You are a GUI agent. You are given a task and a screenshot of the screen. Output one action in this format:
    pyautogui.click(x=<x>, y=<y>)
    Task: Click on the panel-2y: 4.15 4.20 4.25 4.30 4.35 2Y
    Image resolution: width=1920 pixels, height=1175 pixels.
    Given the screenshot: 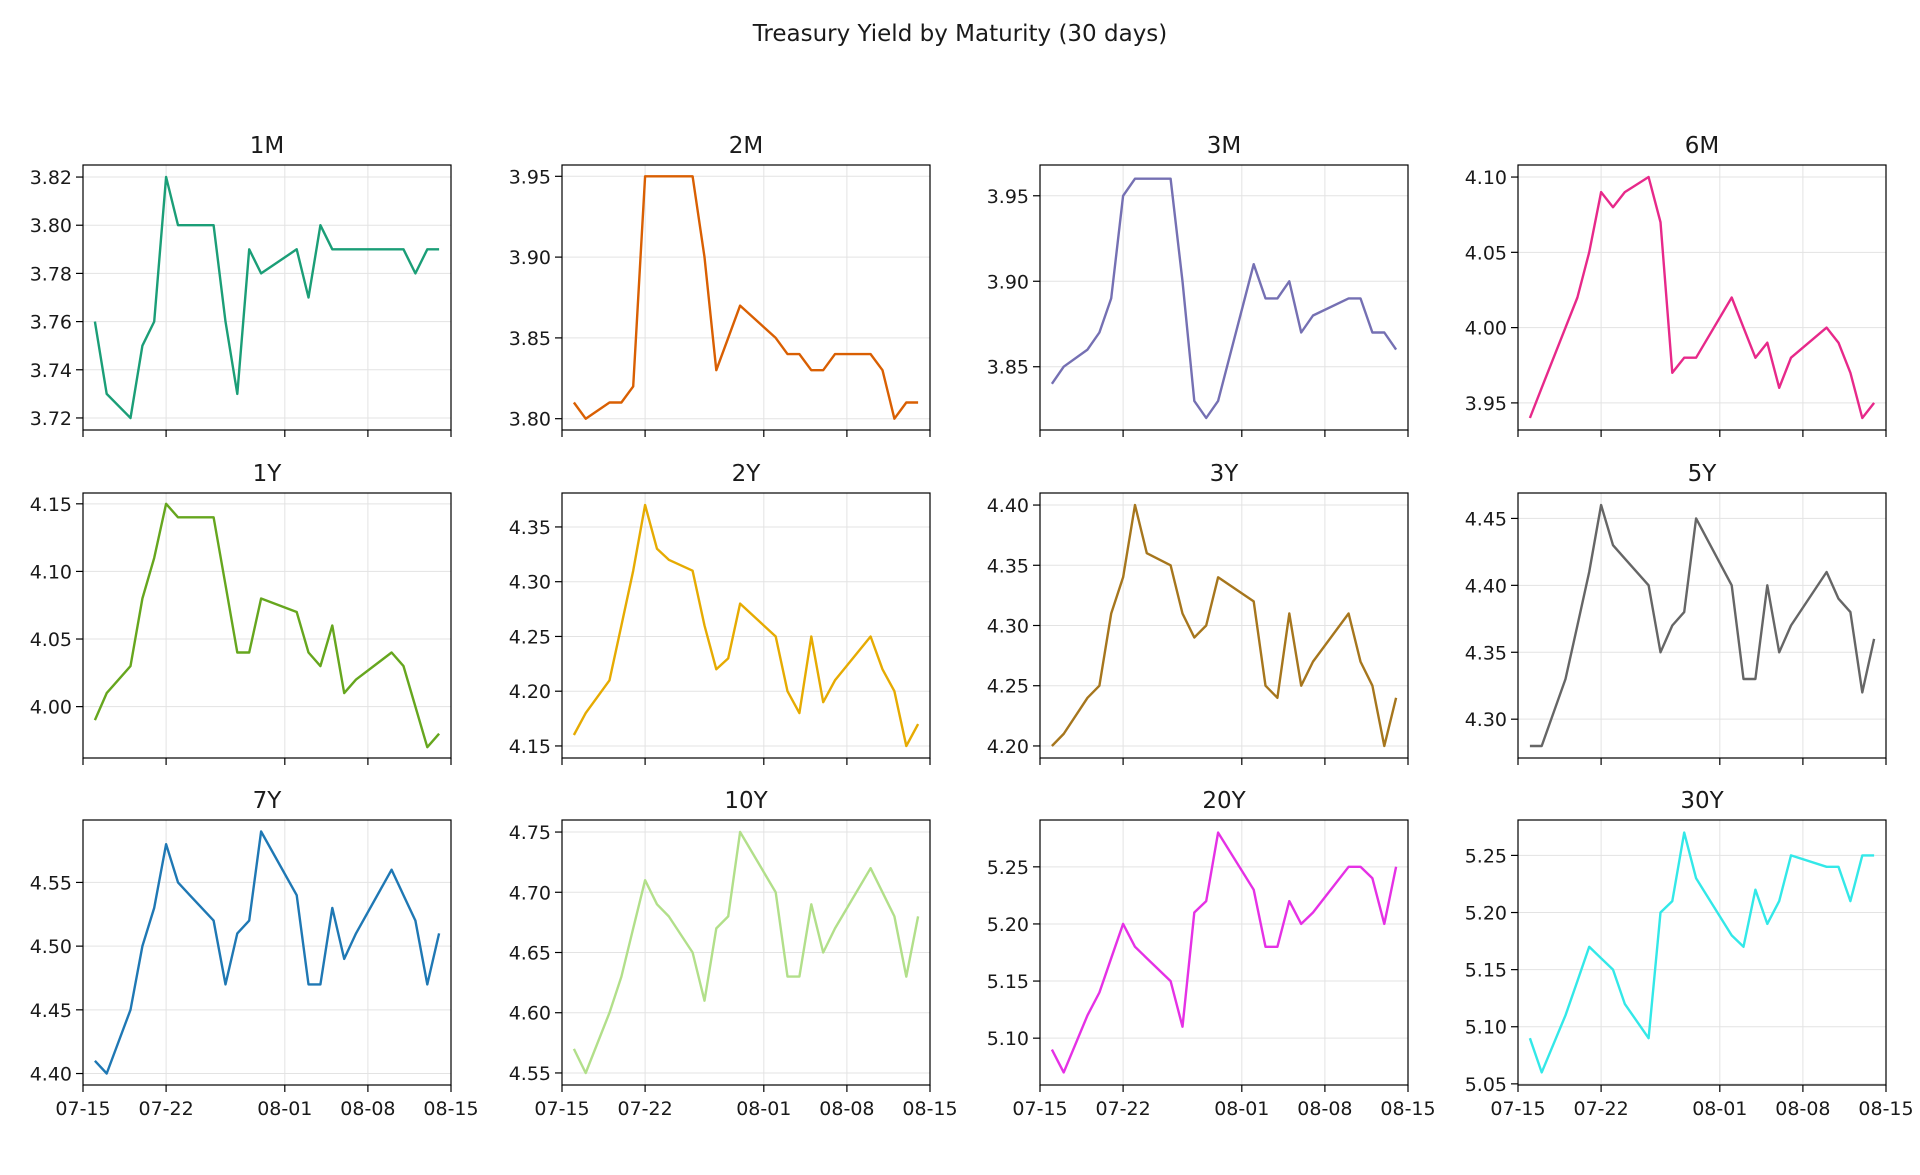 What is the action you would take?
    pyautogui.click(x=720, y=613)
    